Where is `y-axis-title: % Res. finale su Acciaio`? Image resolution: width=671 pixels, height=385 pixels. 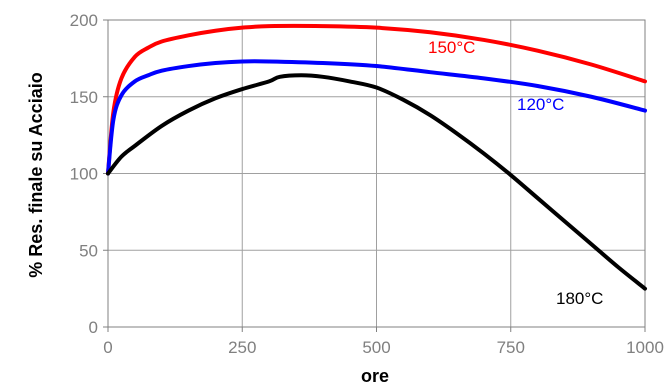 y-axis-title: % Res. finale su Acciaio is located at coordinates (36, 174).